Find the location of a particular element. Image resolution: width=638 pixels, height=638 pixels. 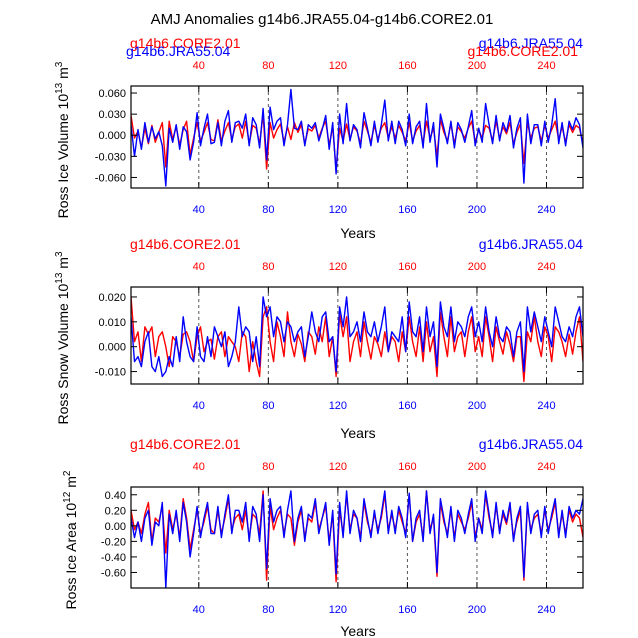

y-axis-label-exp: 12 is located at coordinates (67, 497).